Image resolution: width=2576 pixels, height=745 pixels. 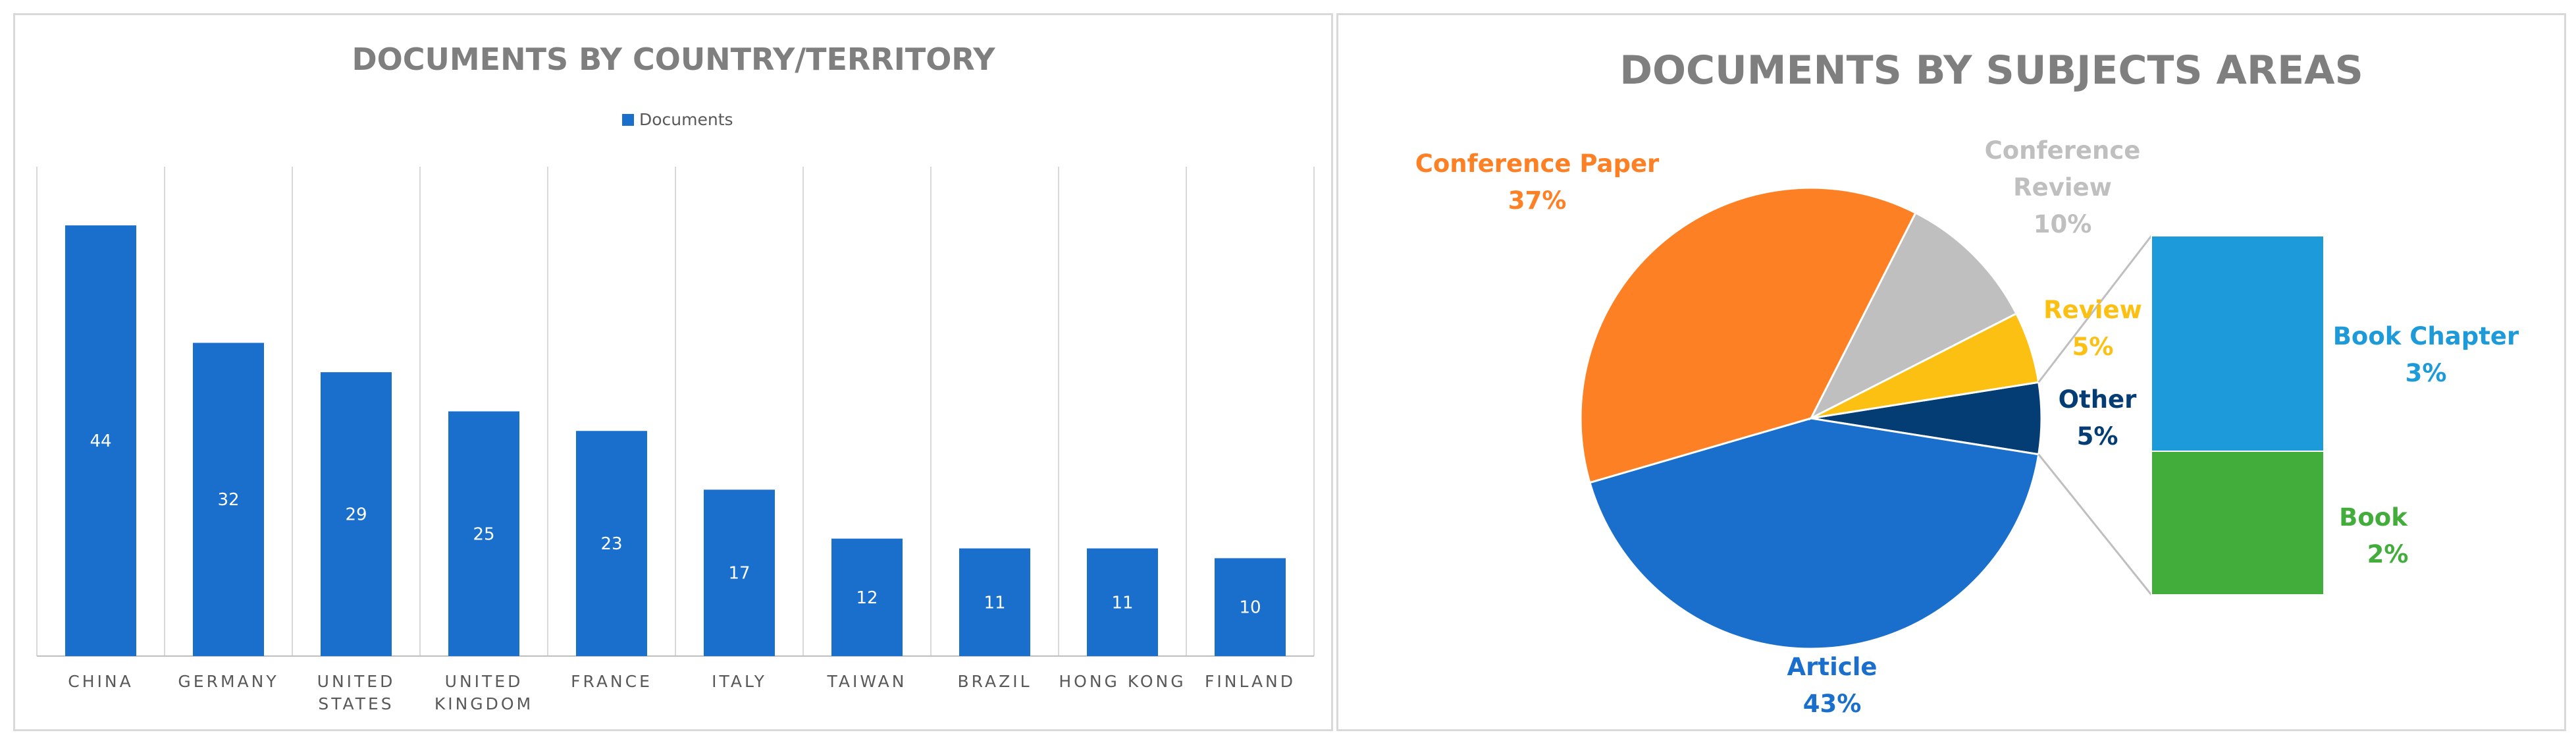 I want to click on x-tick-label: CHINA, so click(x=100, y=682).